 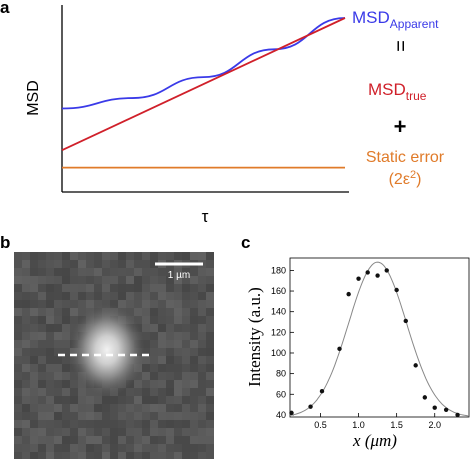 What do you see at coordinates (416, 96) in the screenshot?
I see `msd-true-sub: true` at bounding box center [416, 96].